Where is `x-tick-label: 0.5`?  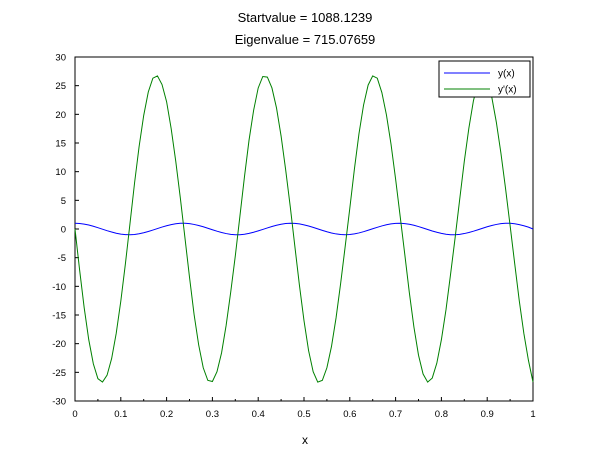 x-tick-label: 0.5 is located at coordinates (303, 414).